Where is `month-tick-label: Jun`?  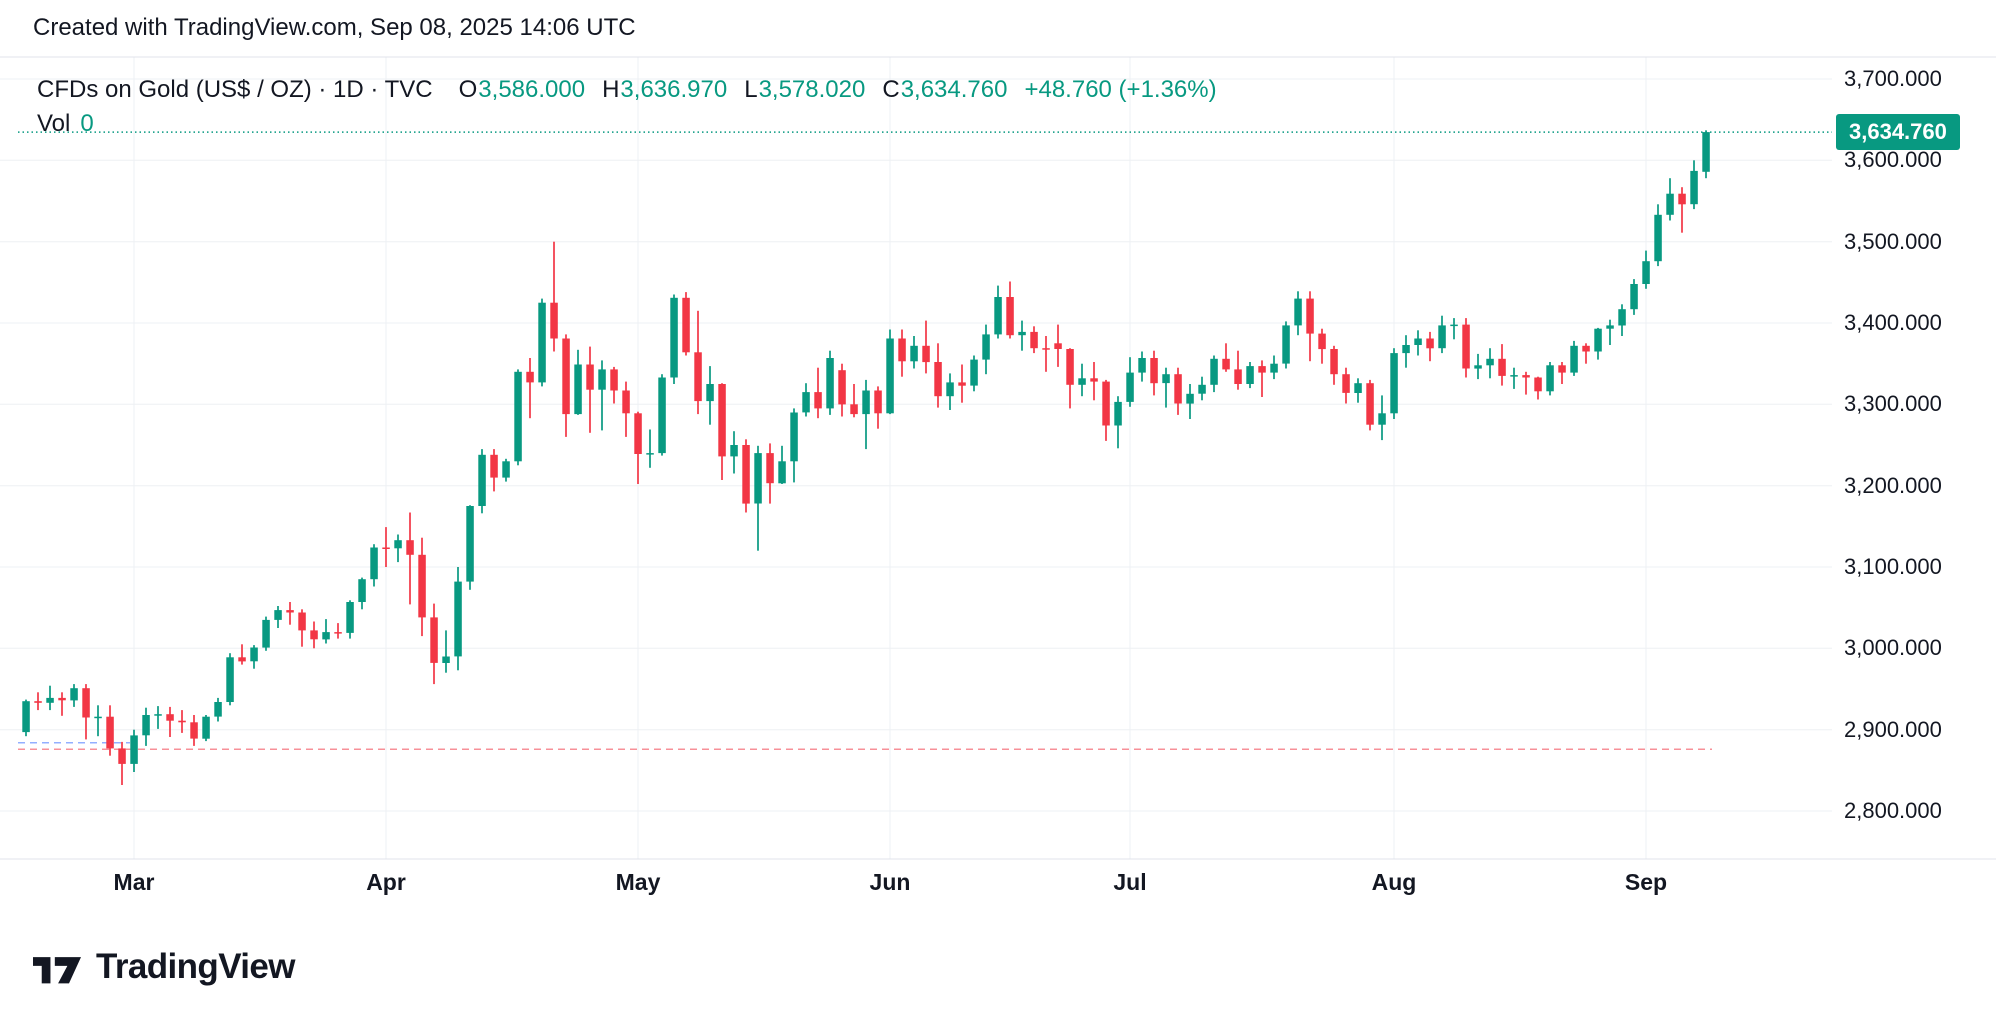
month-tick-label: Jun is located at coordinates (890, 882).